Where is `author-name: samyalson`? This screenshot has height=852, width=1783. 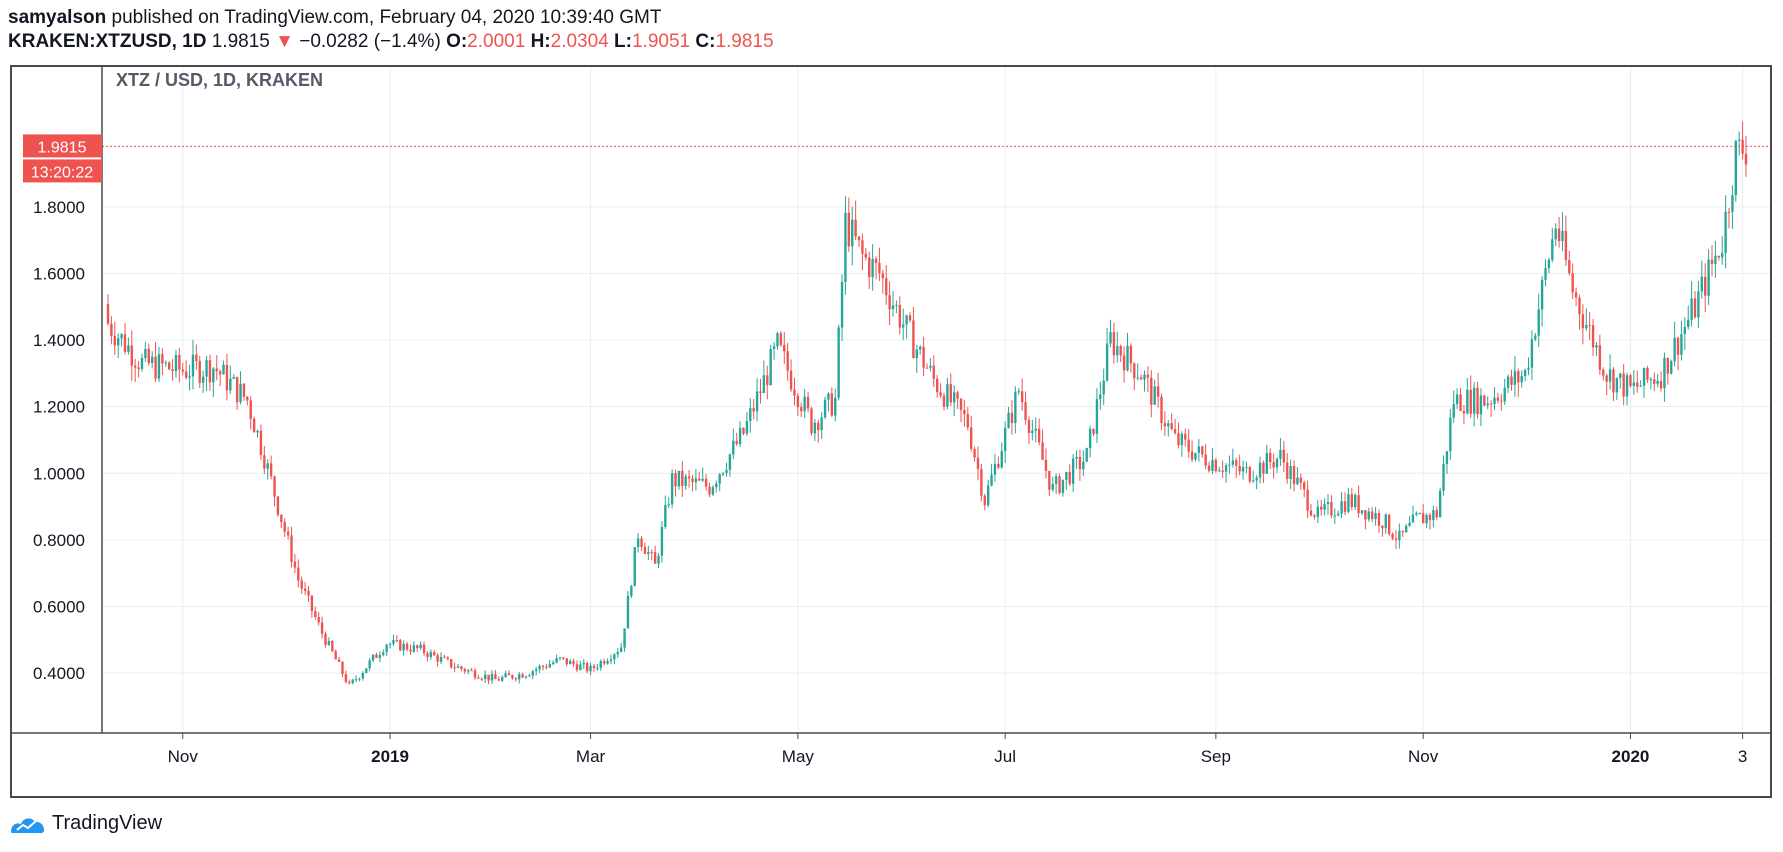 author-name: samyalson is located at coordinates (57, 17).